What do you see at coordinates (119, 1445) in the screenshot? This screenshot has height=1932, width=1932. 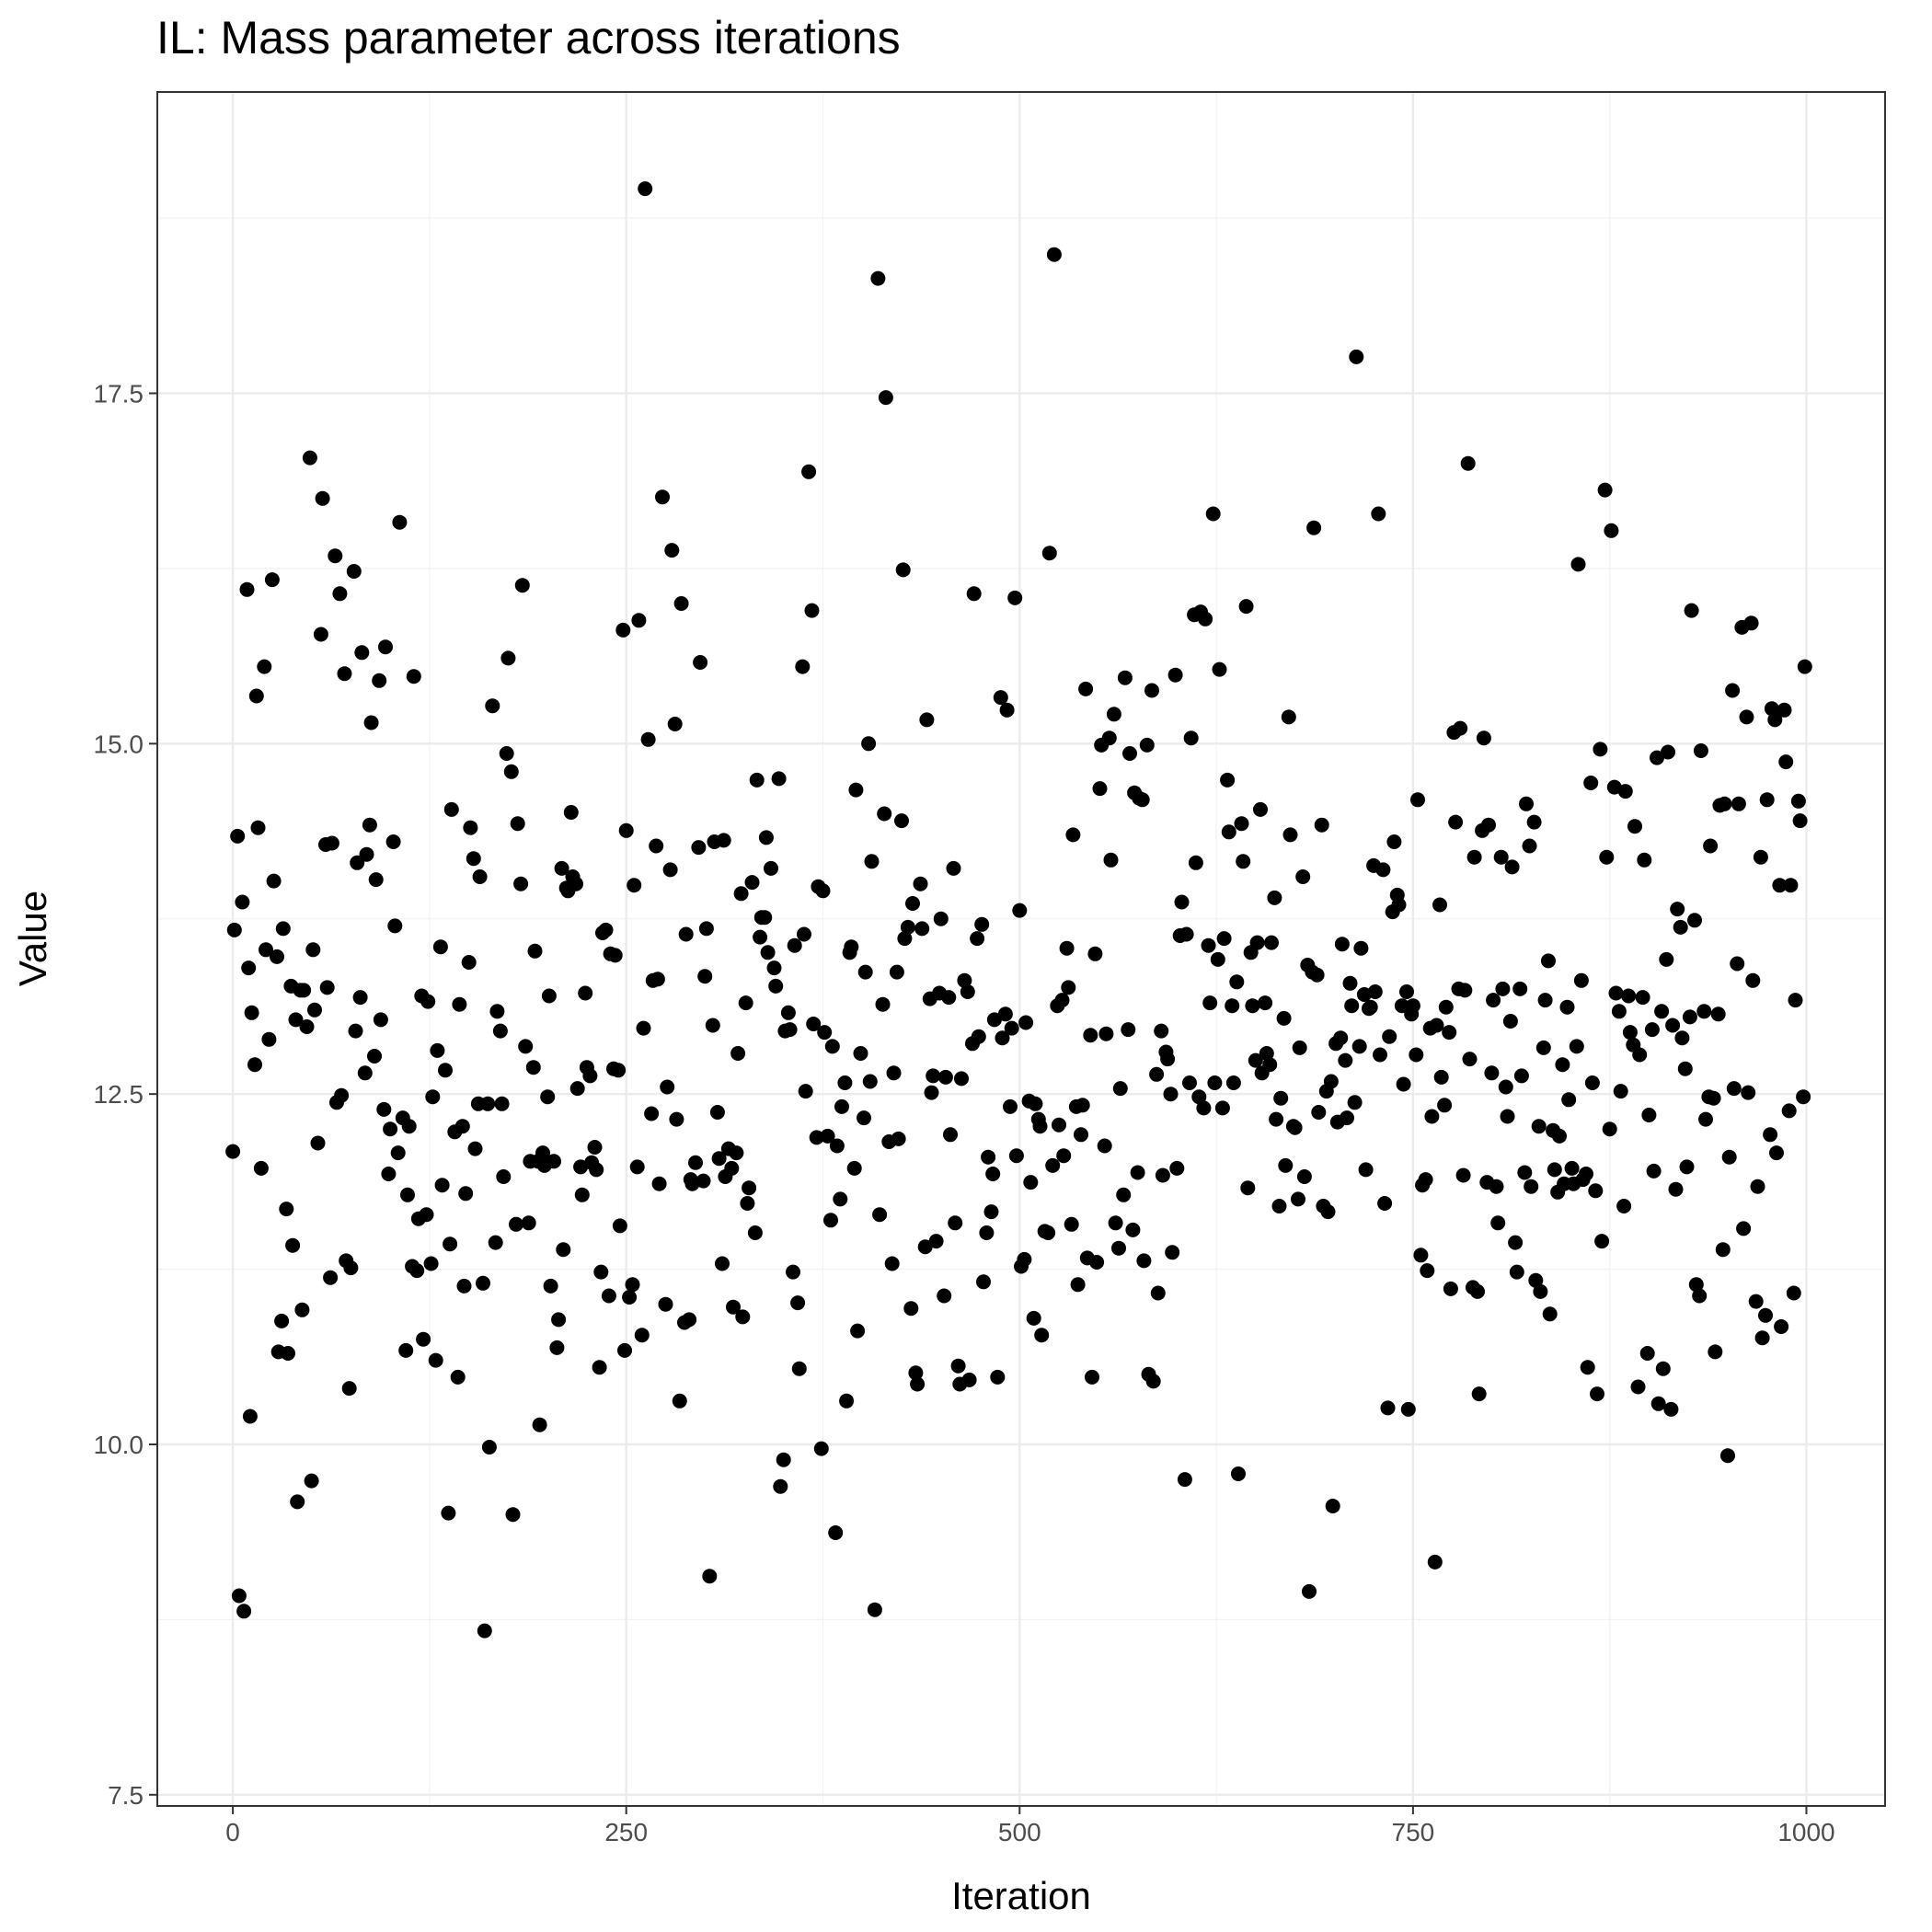 I see `y-tick-label: 10.0` at bounding box center [119, 1445].